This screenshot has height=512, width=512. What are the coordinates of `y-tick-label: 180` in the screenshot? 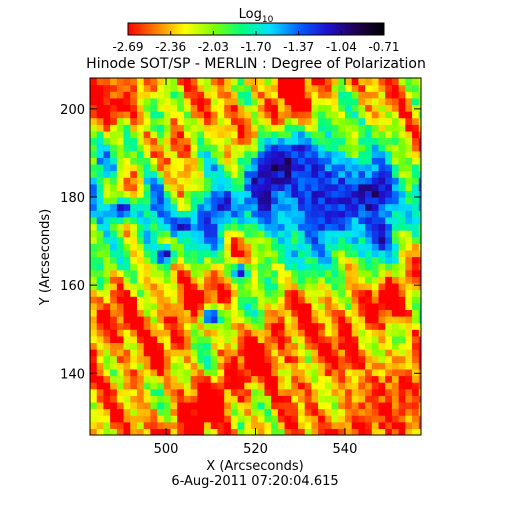 It's located at (72, 198).